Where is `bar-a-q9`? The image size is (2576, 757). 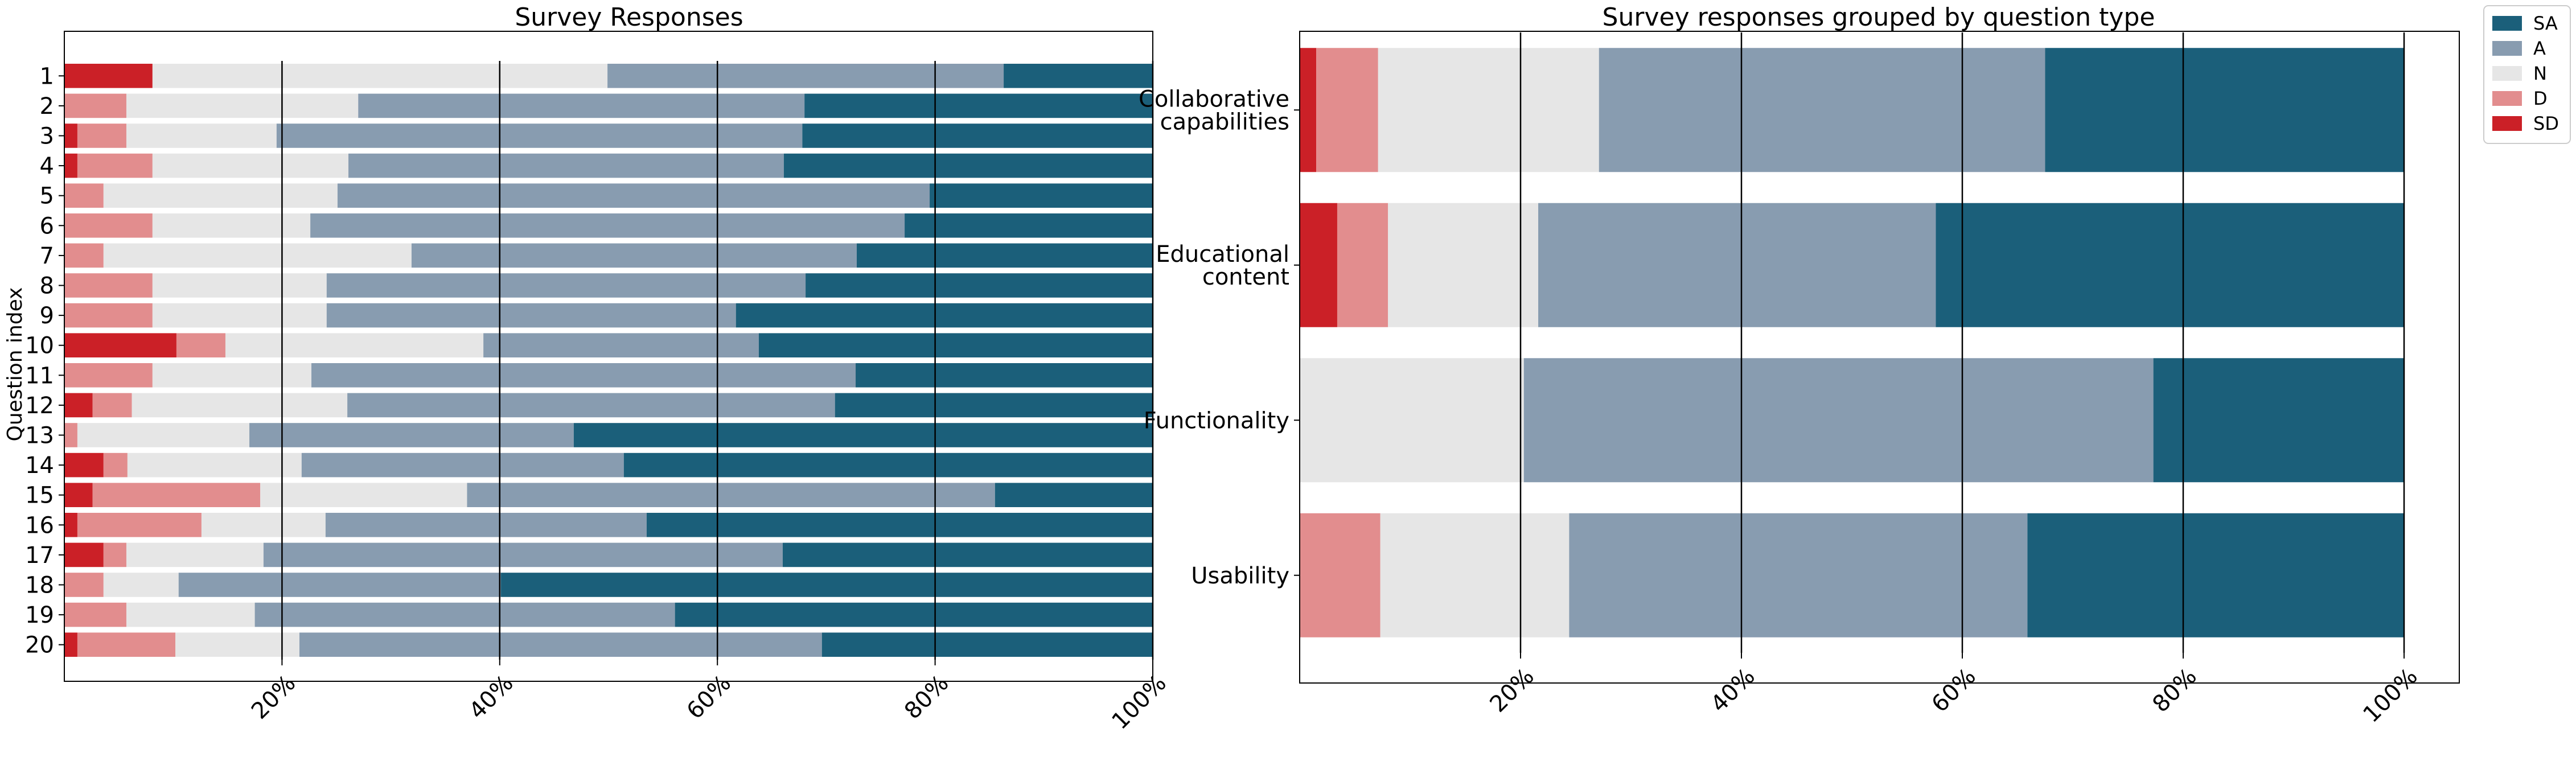 bar-a-q9 is located at coordinates (531, 316).